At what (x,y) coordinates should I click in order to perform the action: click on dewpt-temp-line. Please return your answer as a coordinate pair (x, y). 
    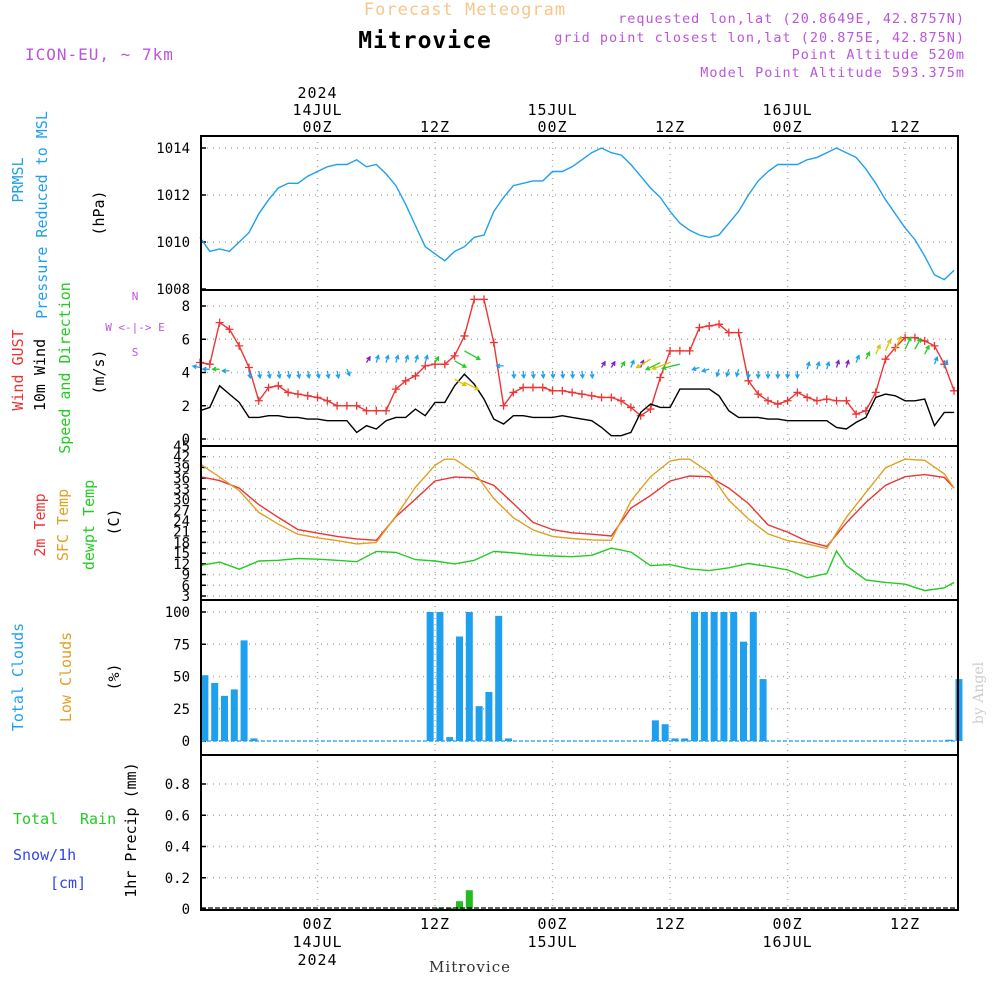
    Looking at the image, I should click on (577, 569).